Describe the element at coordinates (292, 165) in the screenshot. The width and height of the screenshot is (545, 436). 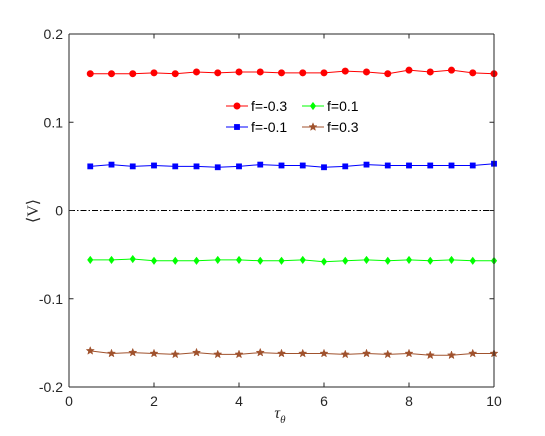
I see `series-line-f=-0.1` at that location.